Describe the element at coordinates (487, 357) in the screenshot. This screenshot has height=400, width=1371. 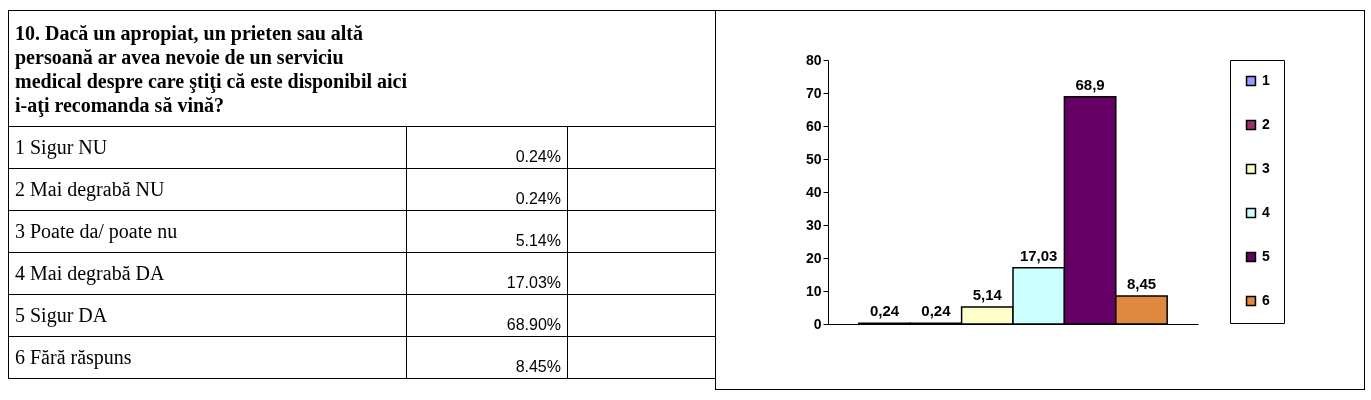
I see `text: 8.45%` at that location.